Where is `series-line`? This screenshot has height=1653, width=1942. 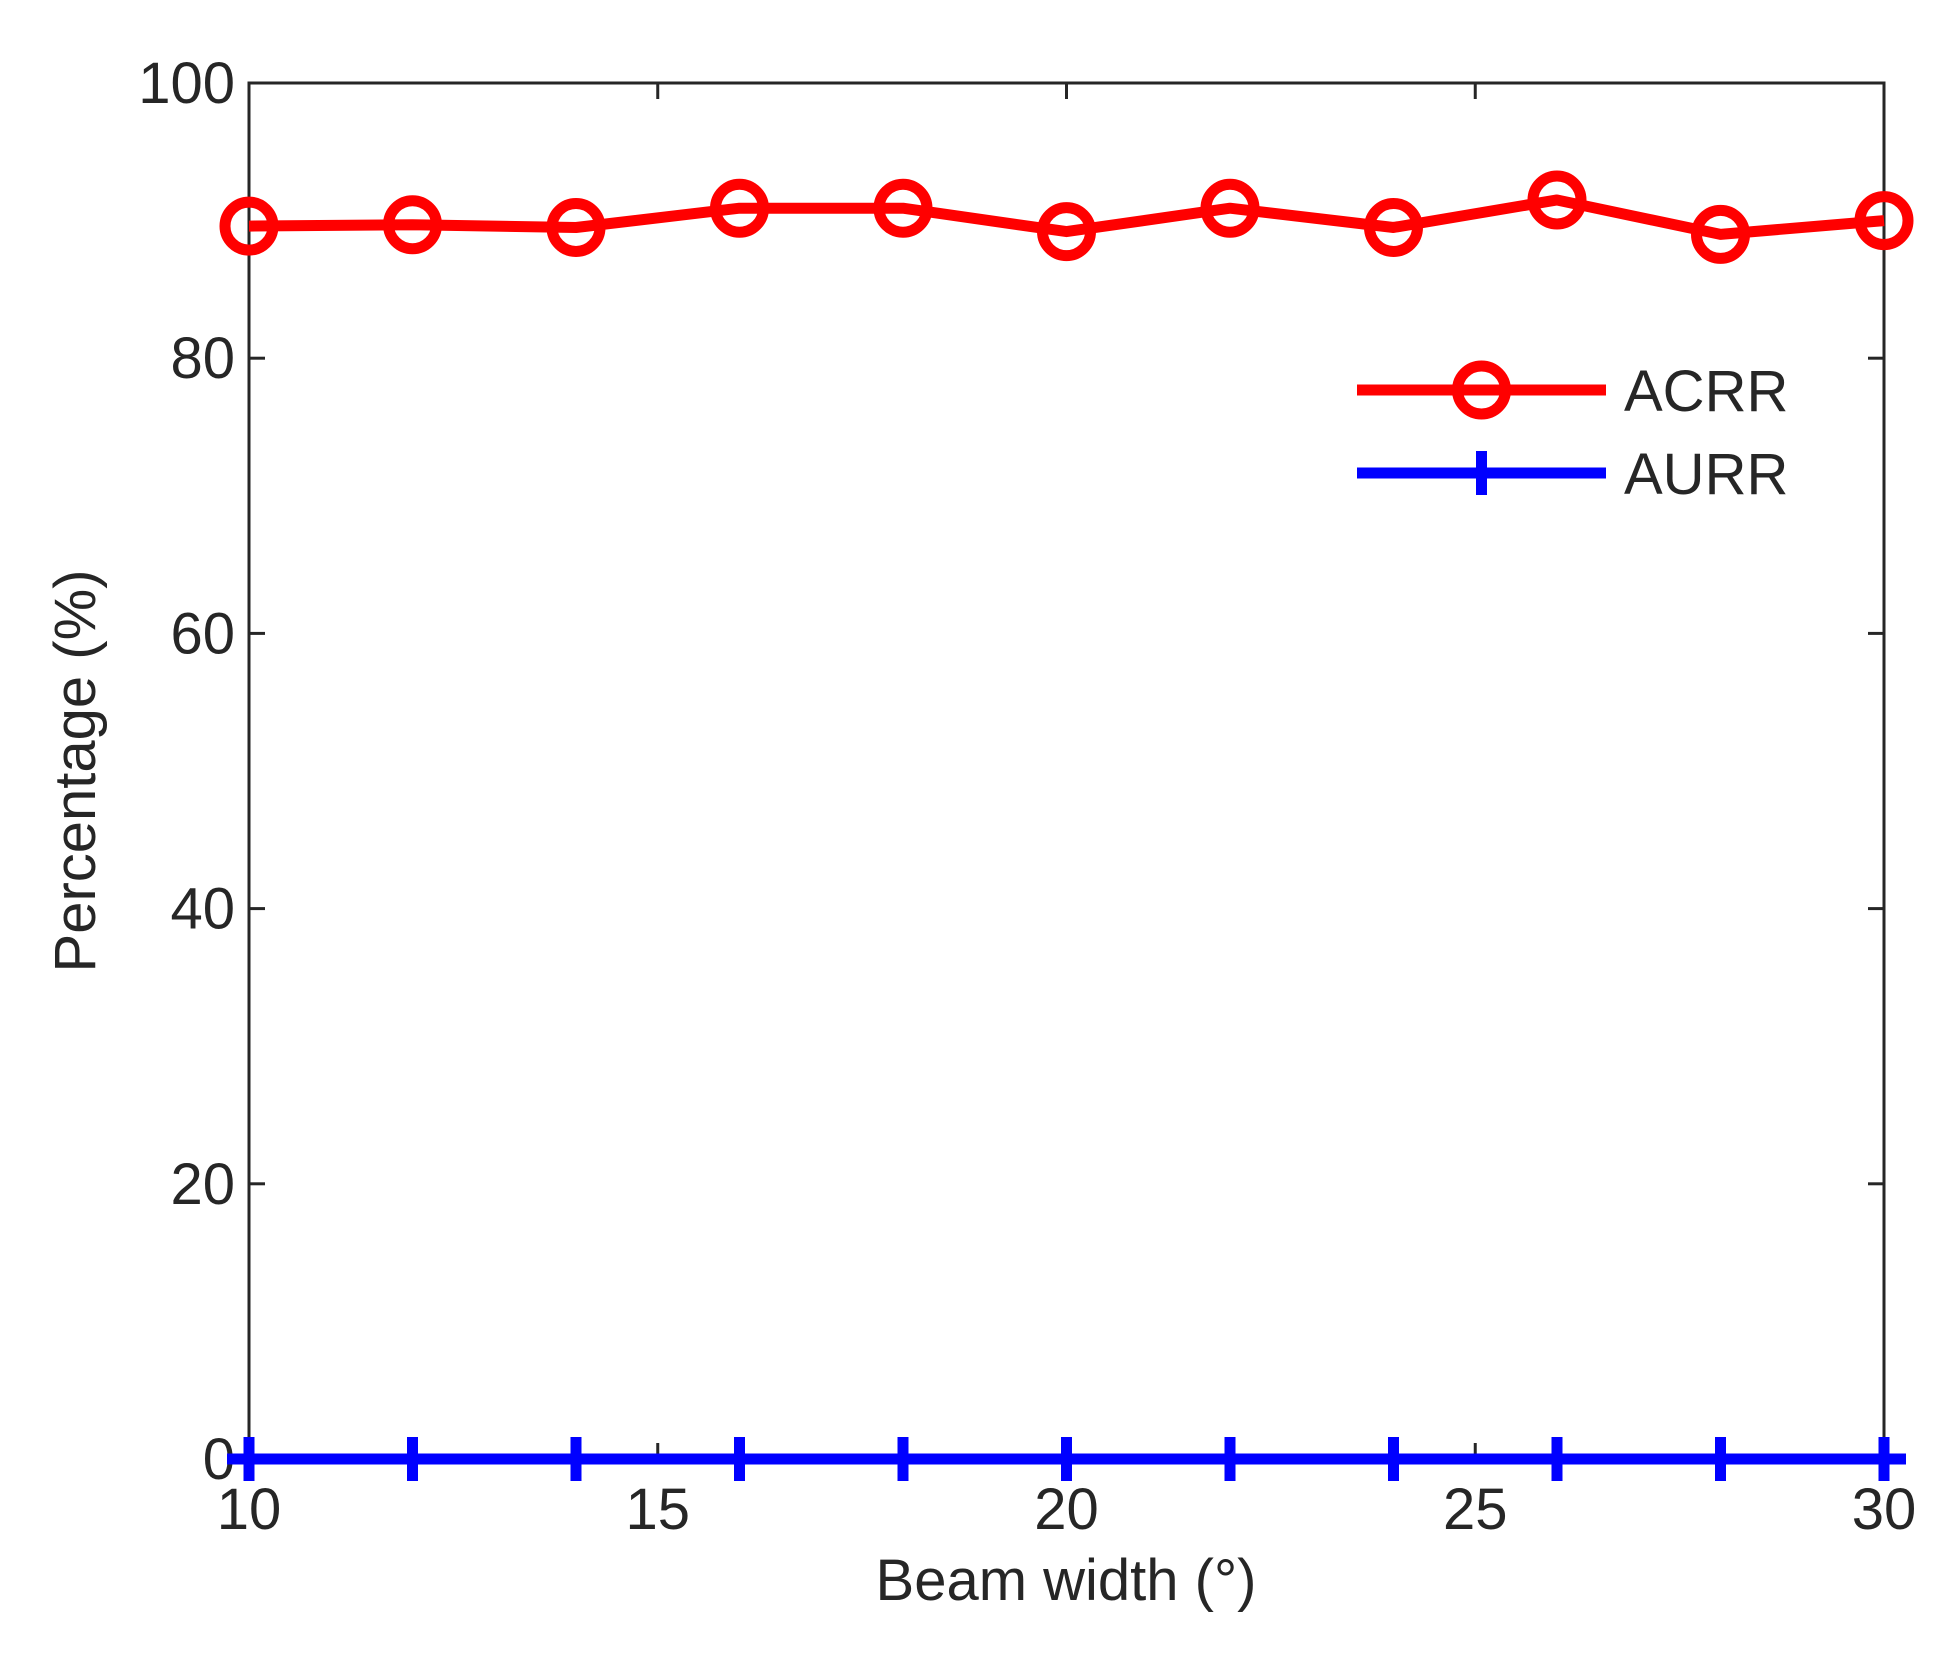 series-line is located at coordinates (1066, 217).